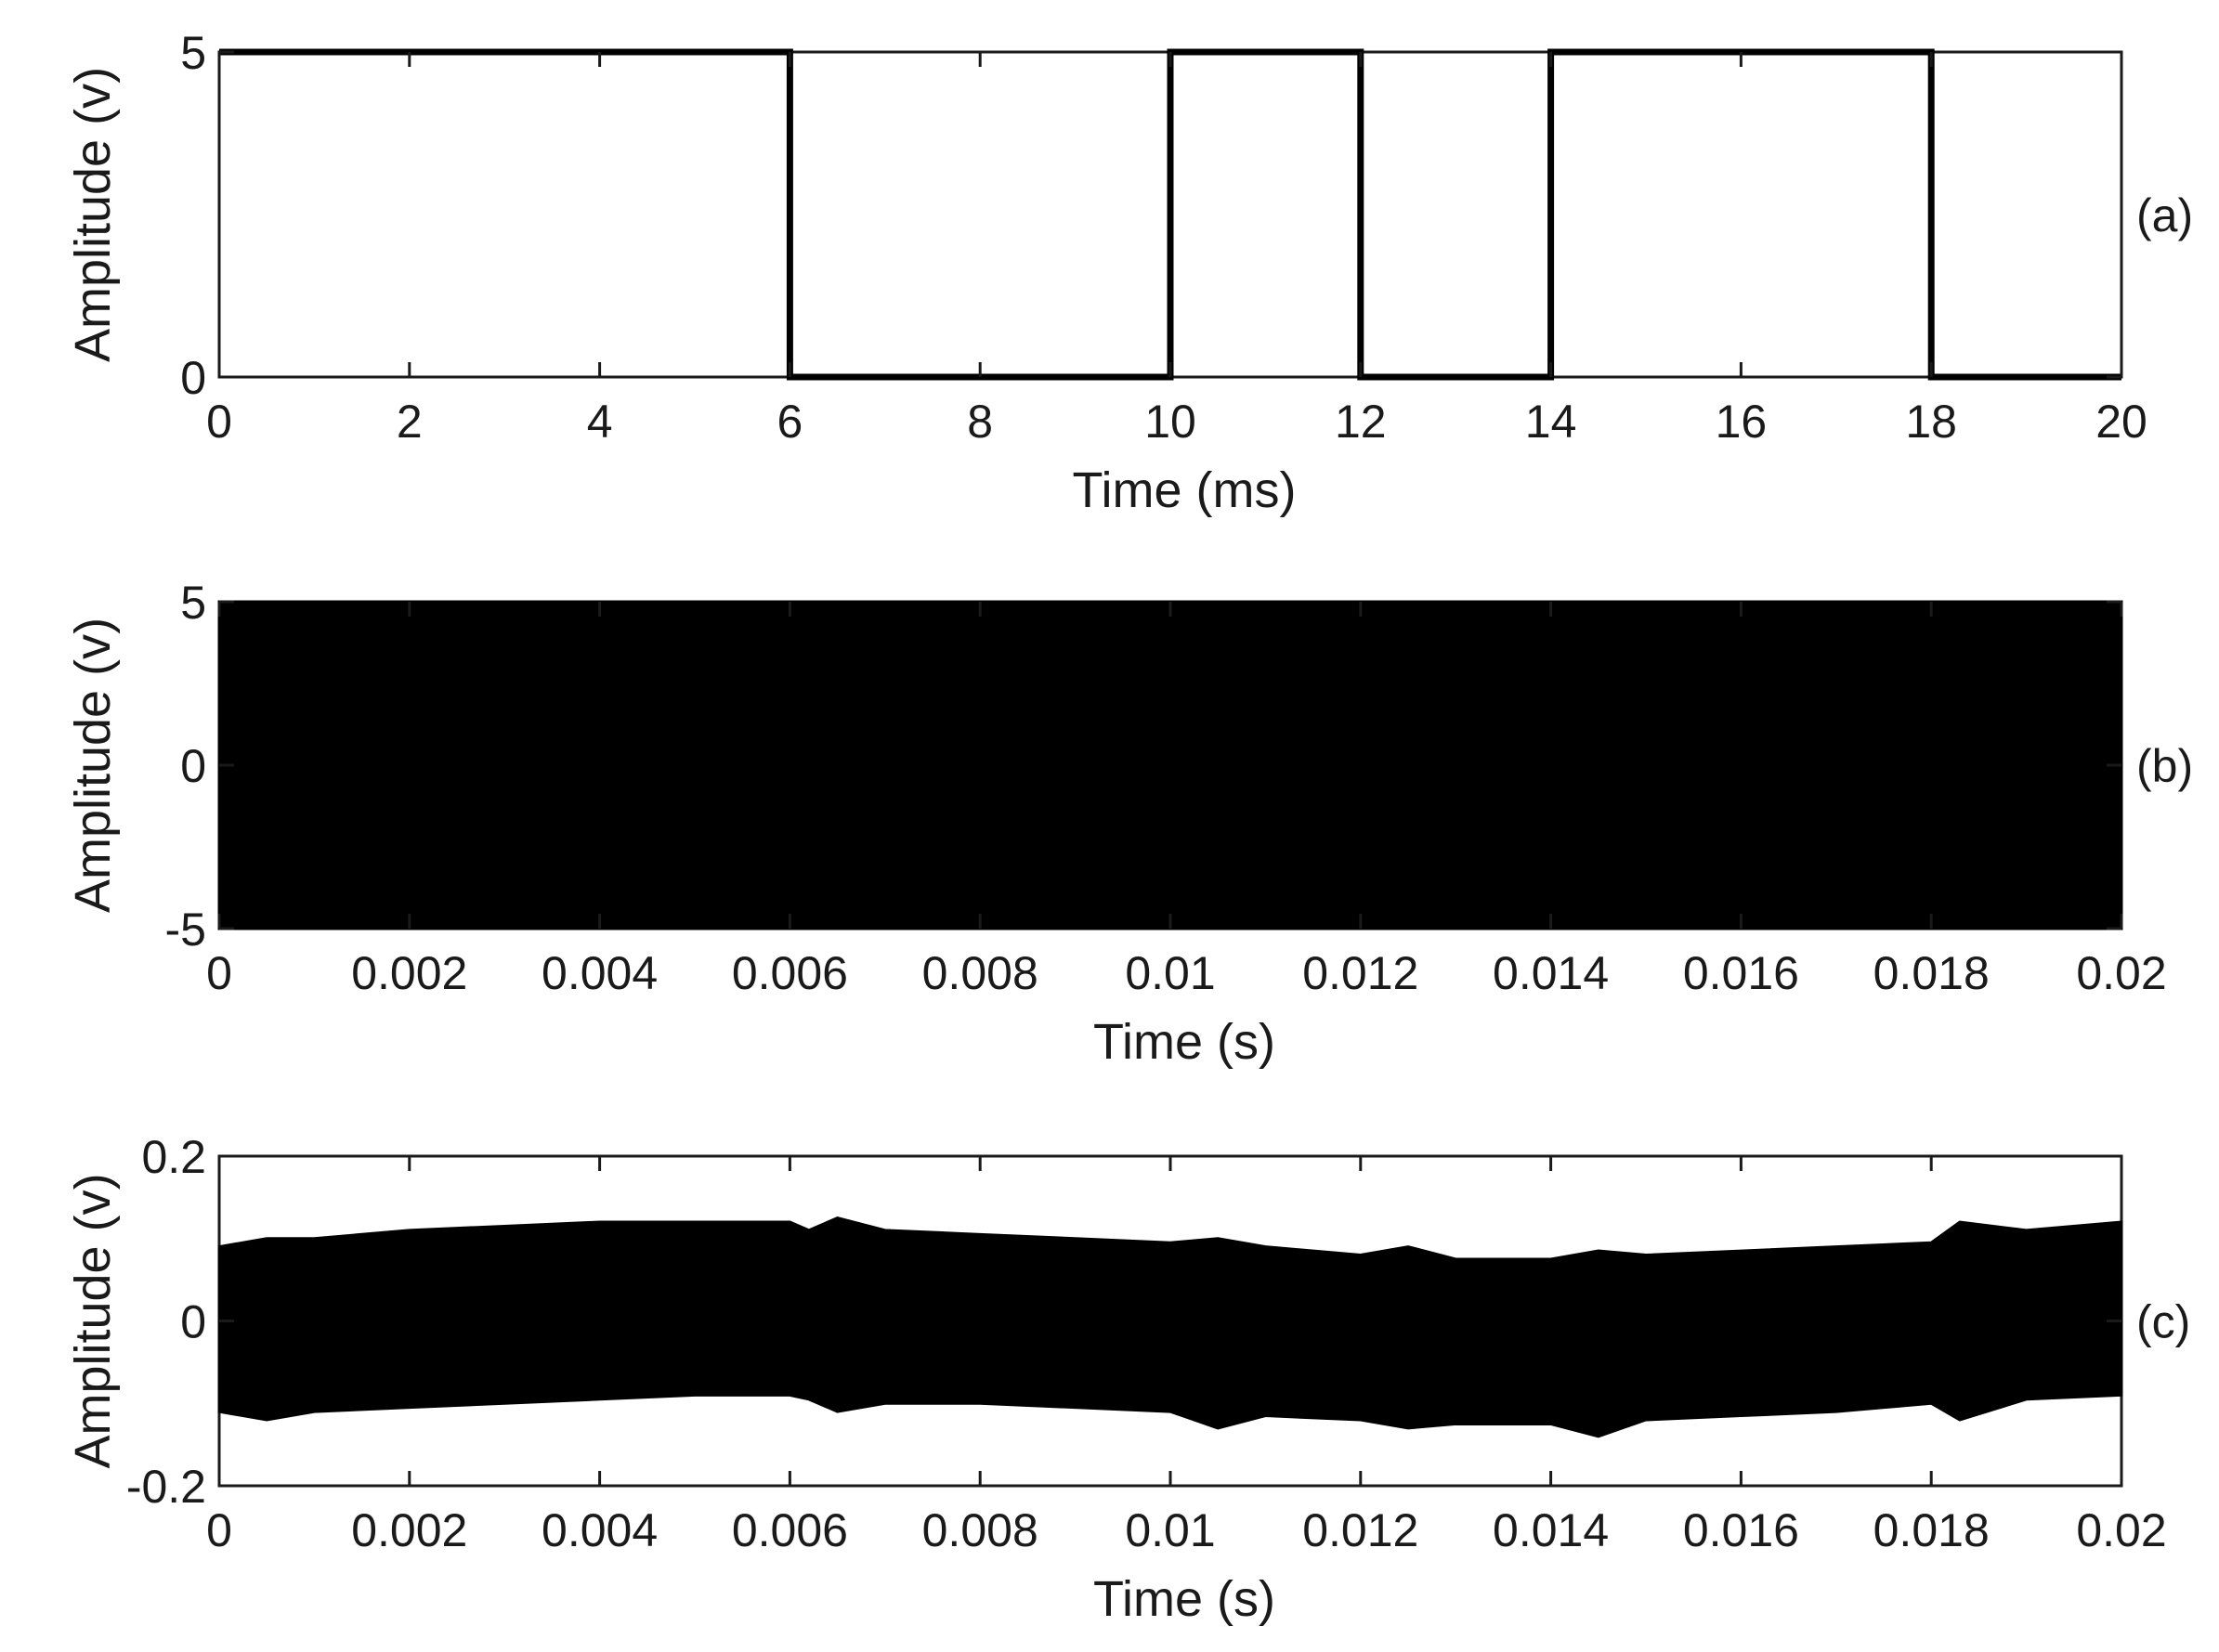  I want to click on panel-label: (c), so click(2163, 1322).